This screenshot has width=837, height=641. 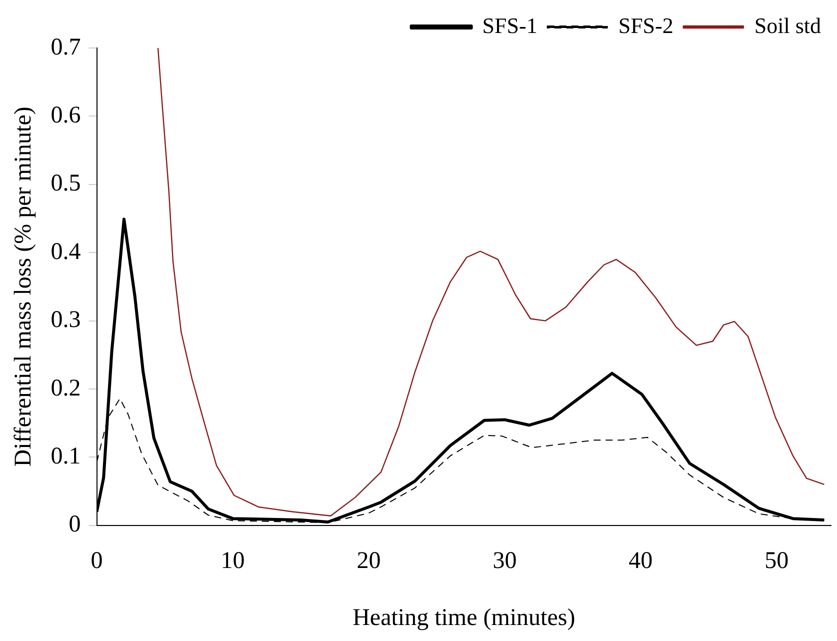 What do you see at coordinates (776, 561) in the screenshot?
I see `x-tick-label: 50` at bounding box center [776, 561].